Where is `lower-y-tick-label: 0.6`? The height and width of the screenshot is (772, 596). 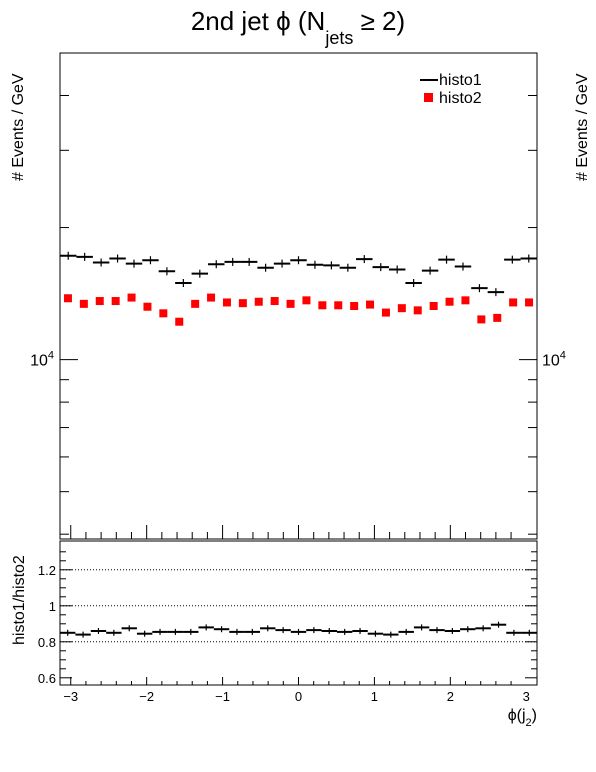
lower-y-tick-label: 0.6 is located at coordinates (47, 678).